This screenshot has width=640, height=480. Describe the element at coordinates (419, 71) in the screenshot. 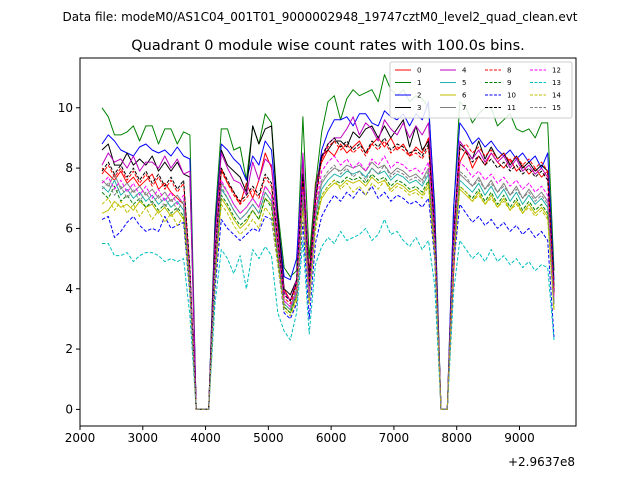

I see `legend-label-0: 0` at that location.